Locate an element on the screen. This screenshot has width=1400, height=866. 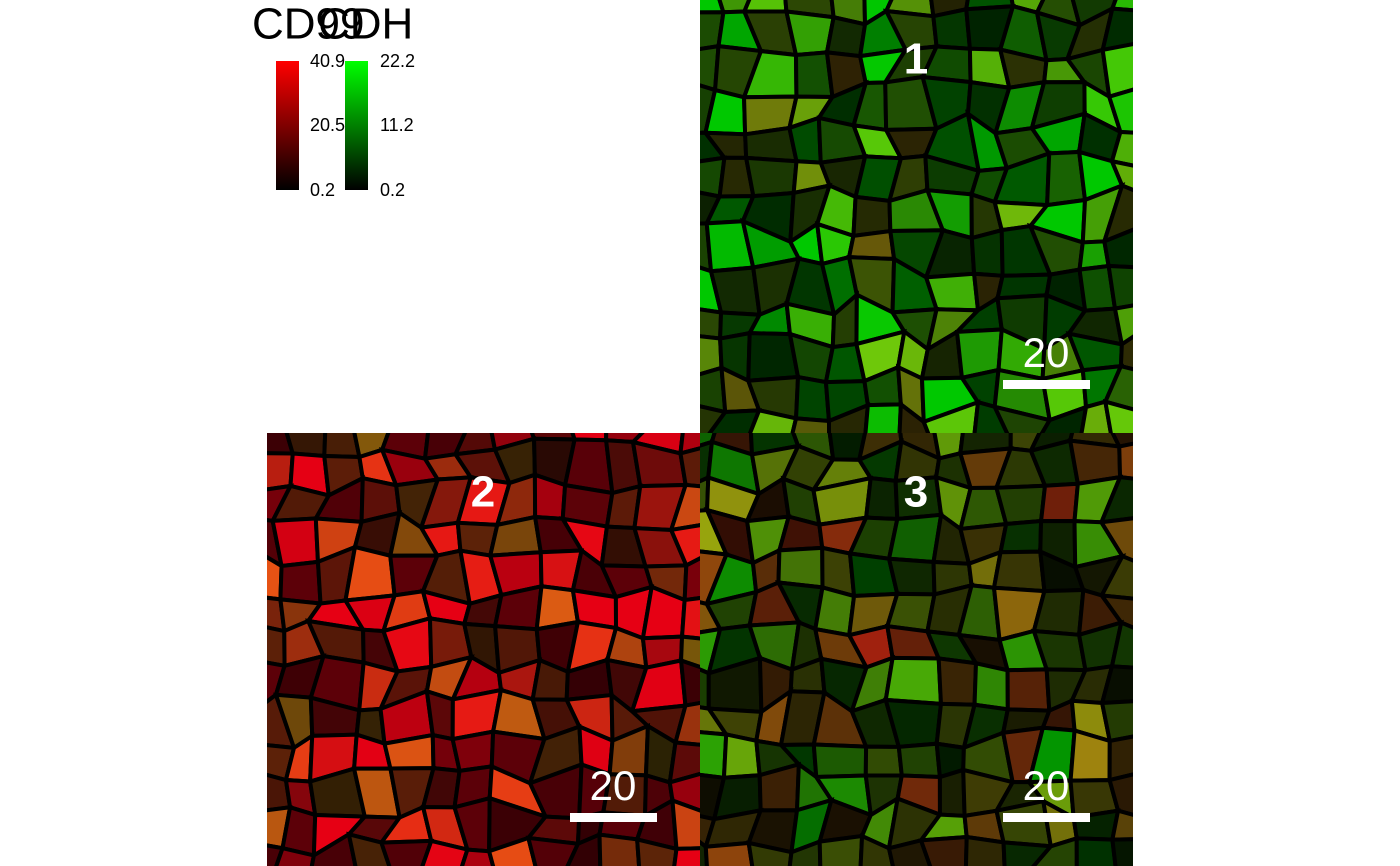
panel-label: 1 is located at coordinates (916, 59).